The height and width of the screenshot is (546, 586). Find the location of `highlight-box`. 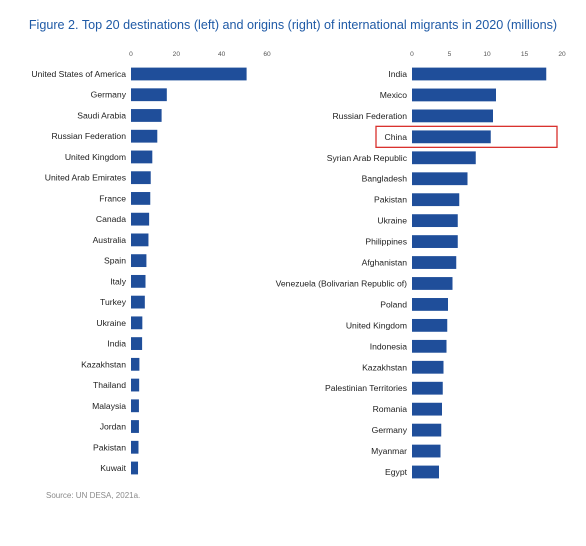

highlight-box is located at coordinates (466, 136).